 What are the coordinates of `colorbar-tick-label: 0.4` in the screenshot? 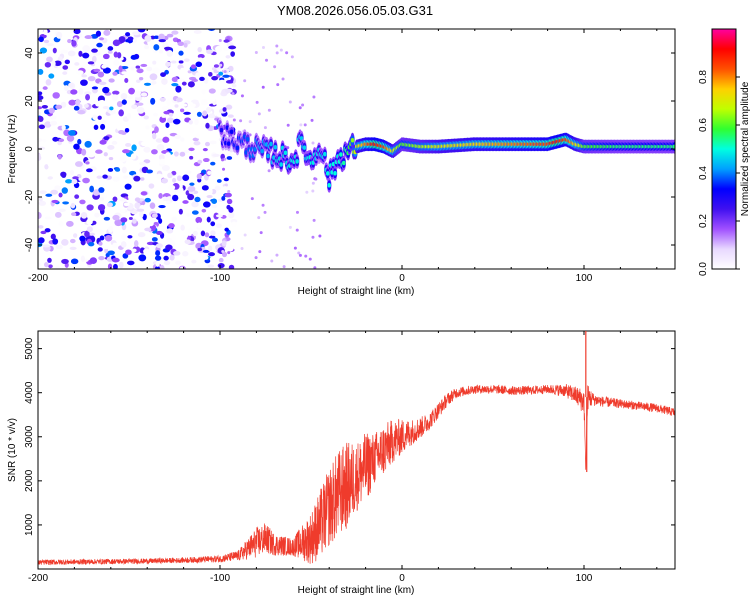 It's located at (703, 173).